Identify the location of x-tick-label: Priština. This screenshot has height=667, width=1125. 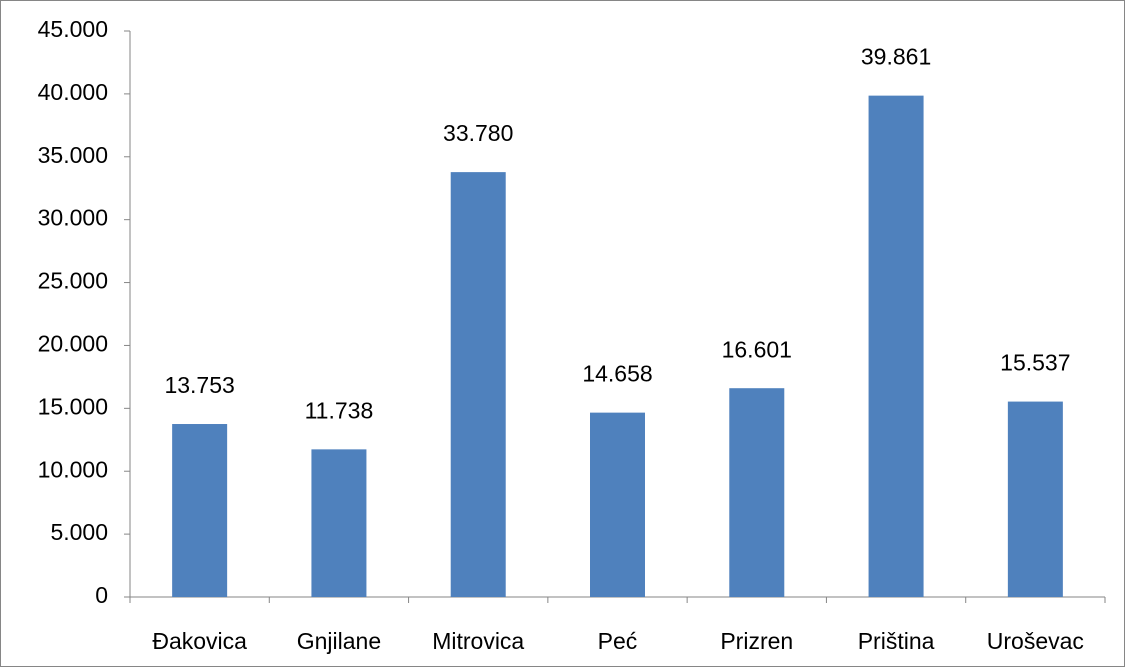
(896, 641).